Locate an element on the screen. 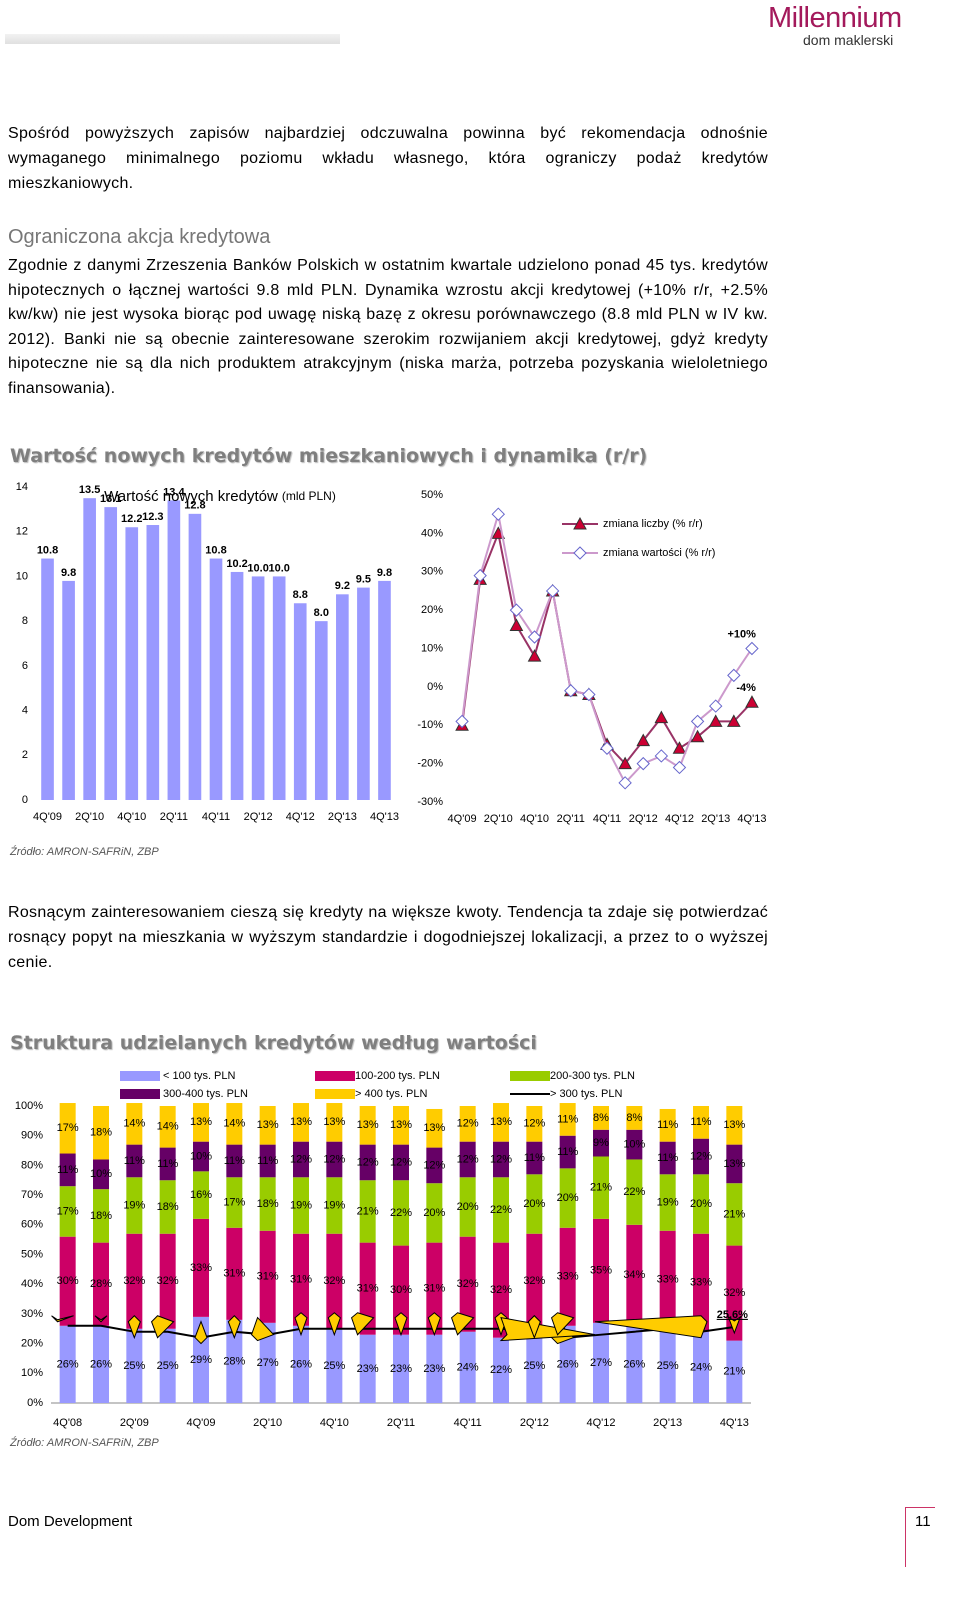 Image resolution: width=960 pixels, height=1611 pixels. y-tick-label: 20% is located at coordinates (32, 1344).